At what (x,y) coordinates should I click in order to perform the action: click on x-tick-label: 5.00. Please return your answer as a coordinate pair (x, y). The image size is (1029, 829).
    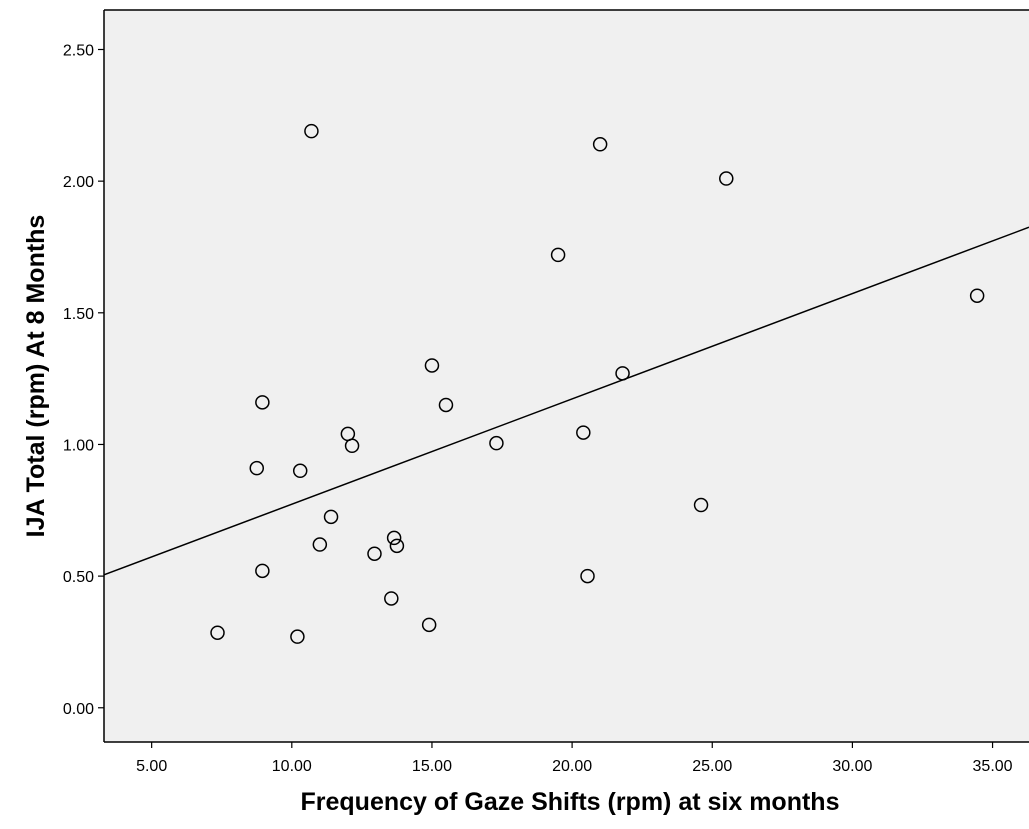
    Looking at the image, I should click on (151, 766).